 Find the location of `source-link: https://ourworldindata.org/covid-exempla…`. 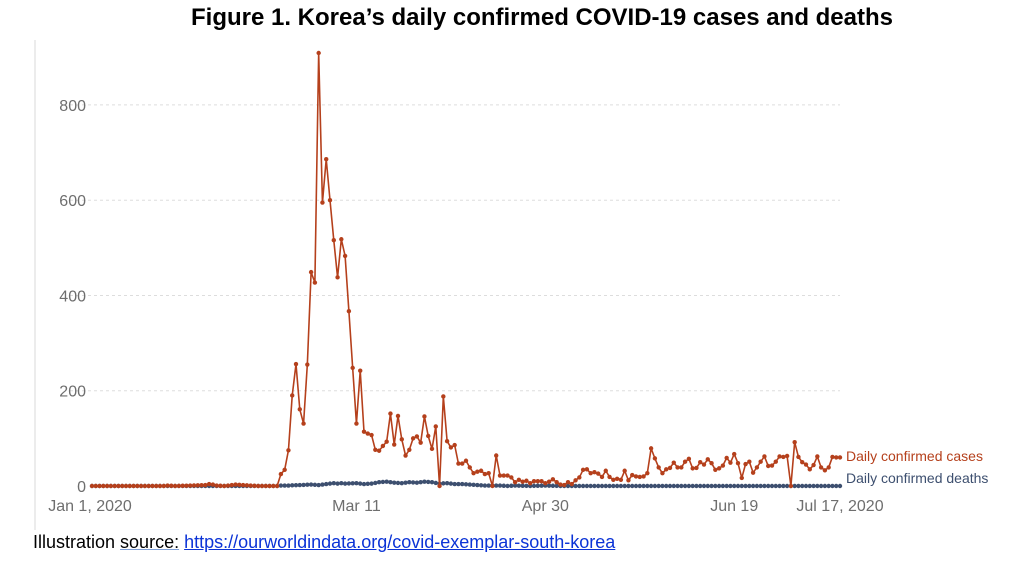

source-link: https://ourworldindata.org/covid-exempla… is located at coordinates (400, 542).